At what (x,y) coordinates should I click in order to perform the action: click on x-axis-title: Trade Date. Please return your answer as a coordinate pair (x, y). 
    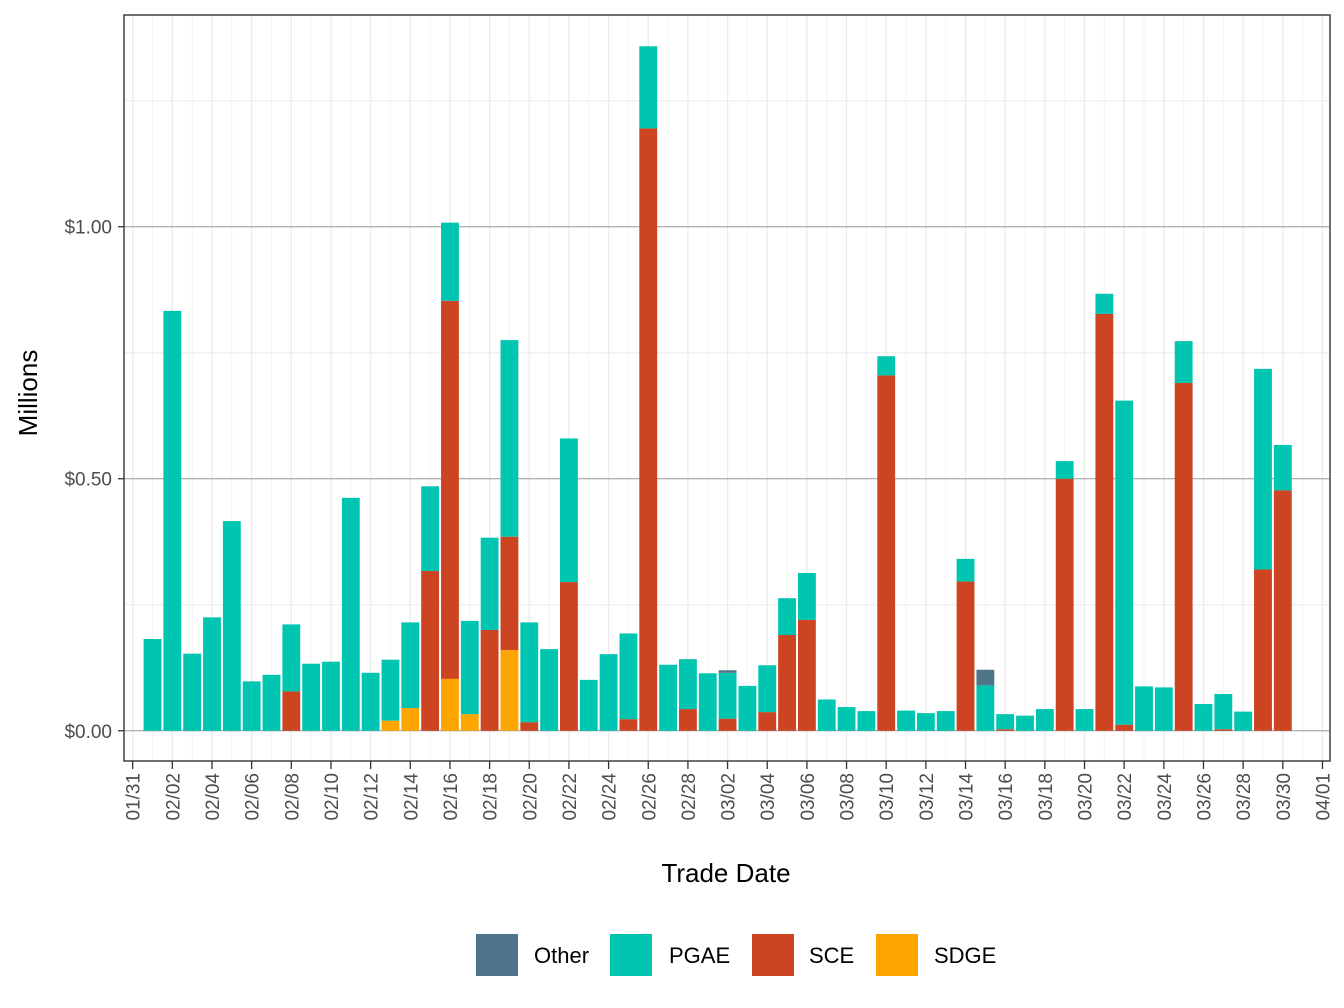
    Looking at the image, I should click on (725, 873).